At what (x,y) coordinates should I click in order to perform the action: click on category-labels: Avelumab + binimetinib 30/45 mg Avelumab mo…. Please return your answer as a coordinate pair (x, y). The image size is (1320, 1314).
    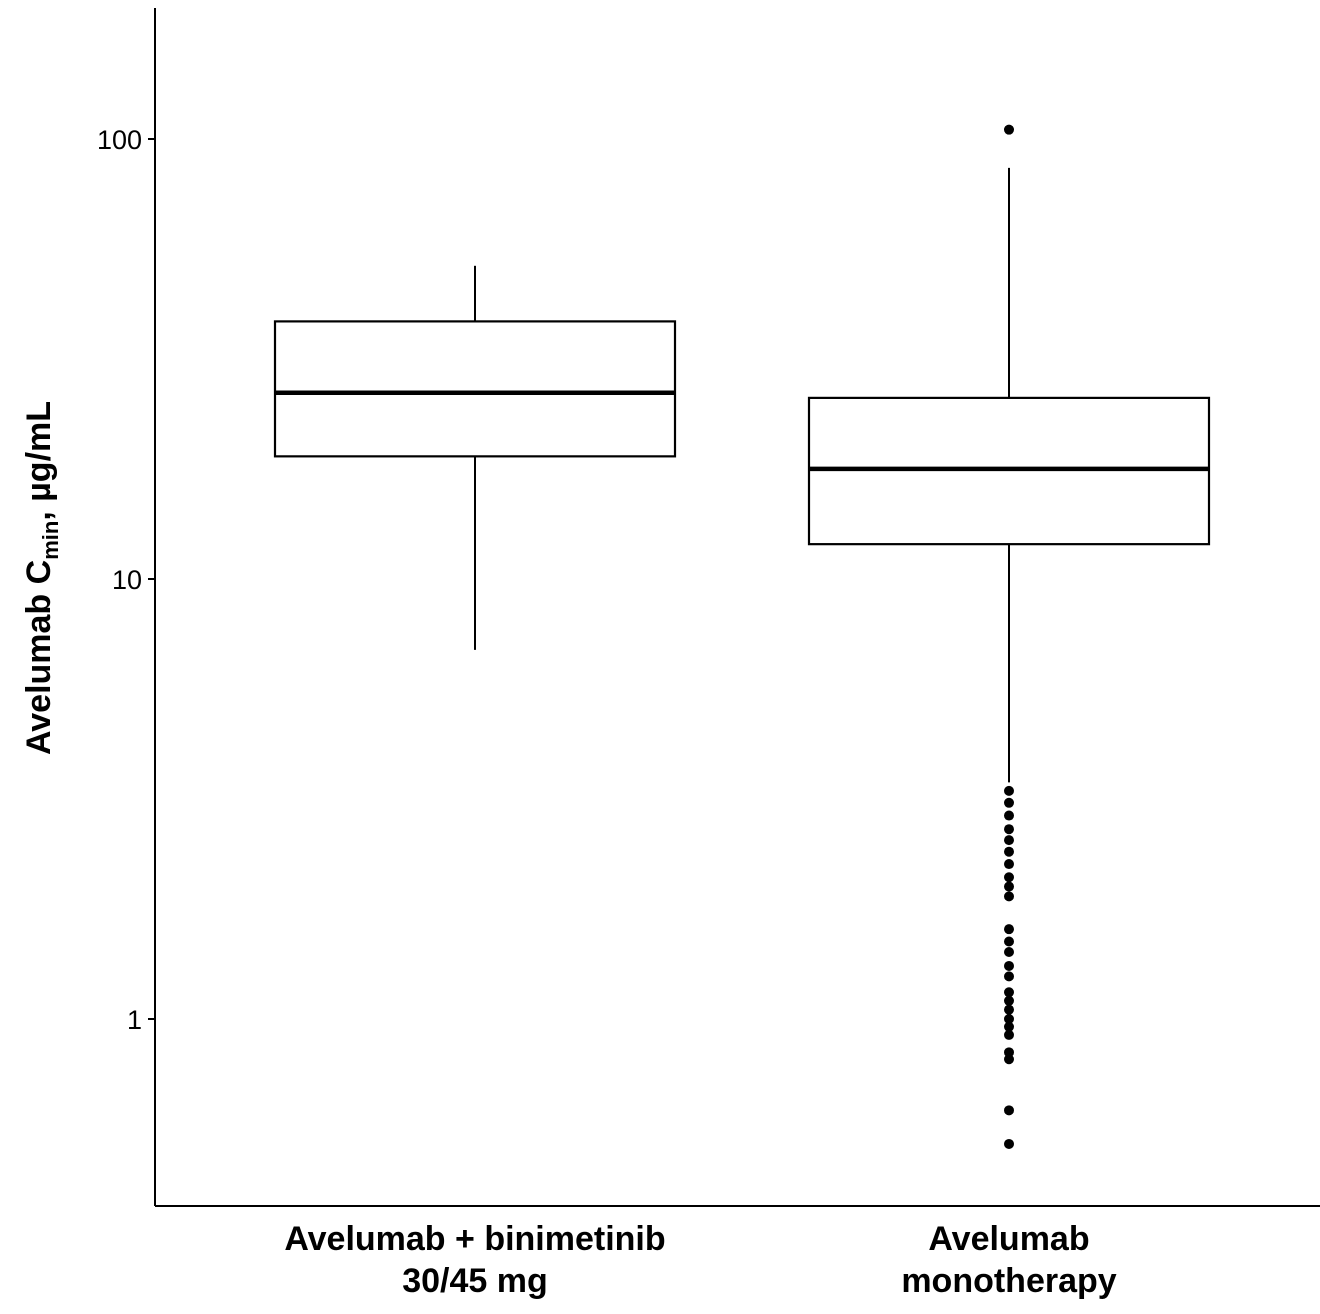
    Looking at the image, I should click on (700, 1260).